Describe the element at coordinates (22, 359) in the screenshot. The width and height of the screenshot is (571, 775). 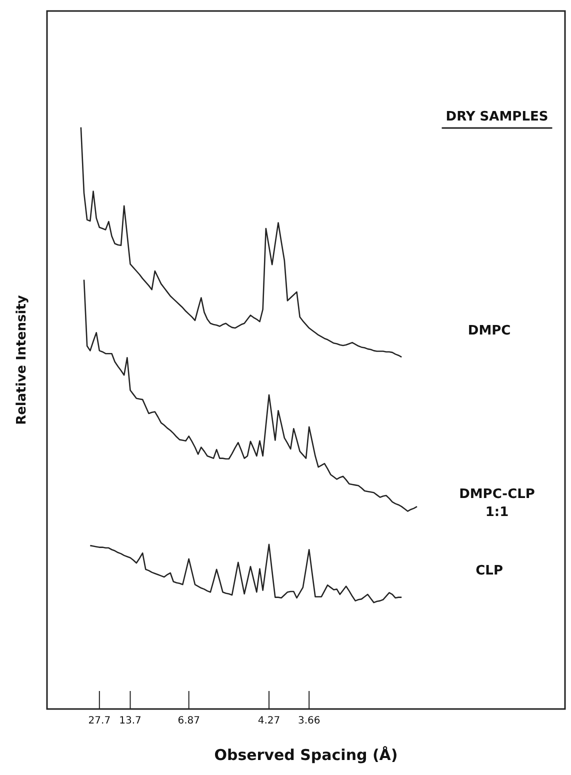
I see `y-axis-title: Relative Intensity` at that location.